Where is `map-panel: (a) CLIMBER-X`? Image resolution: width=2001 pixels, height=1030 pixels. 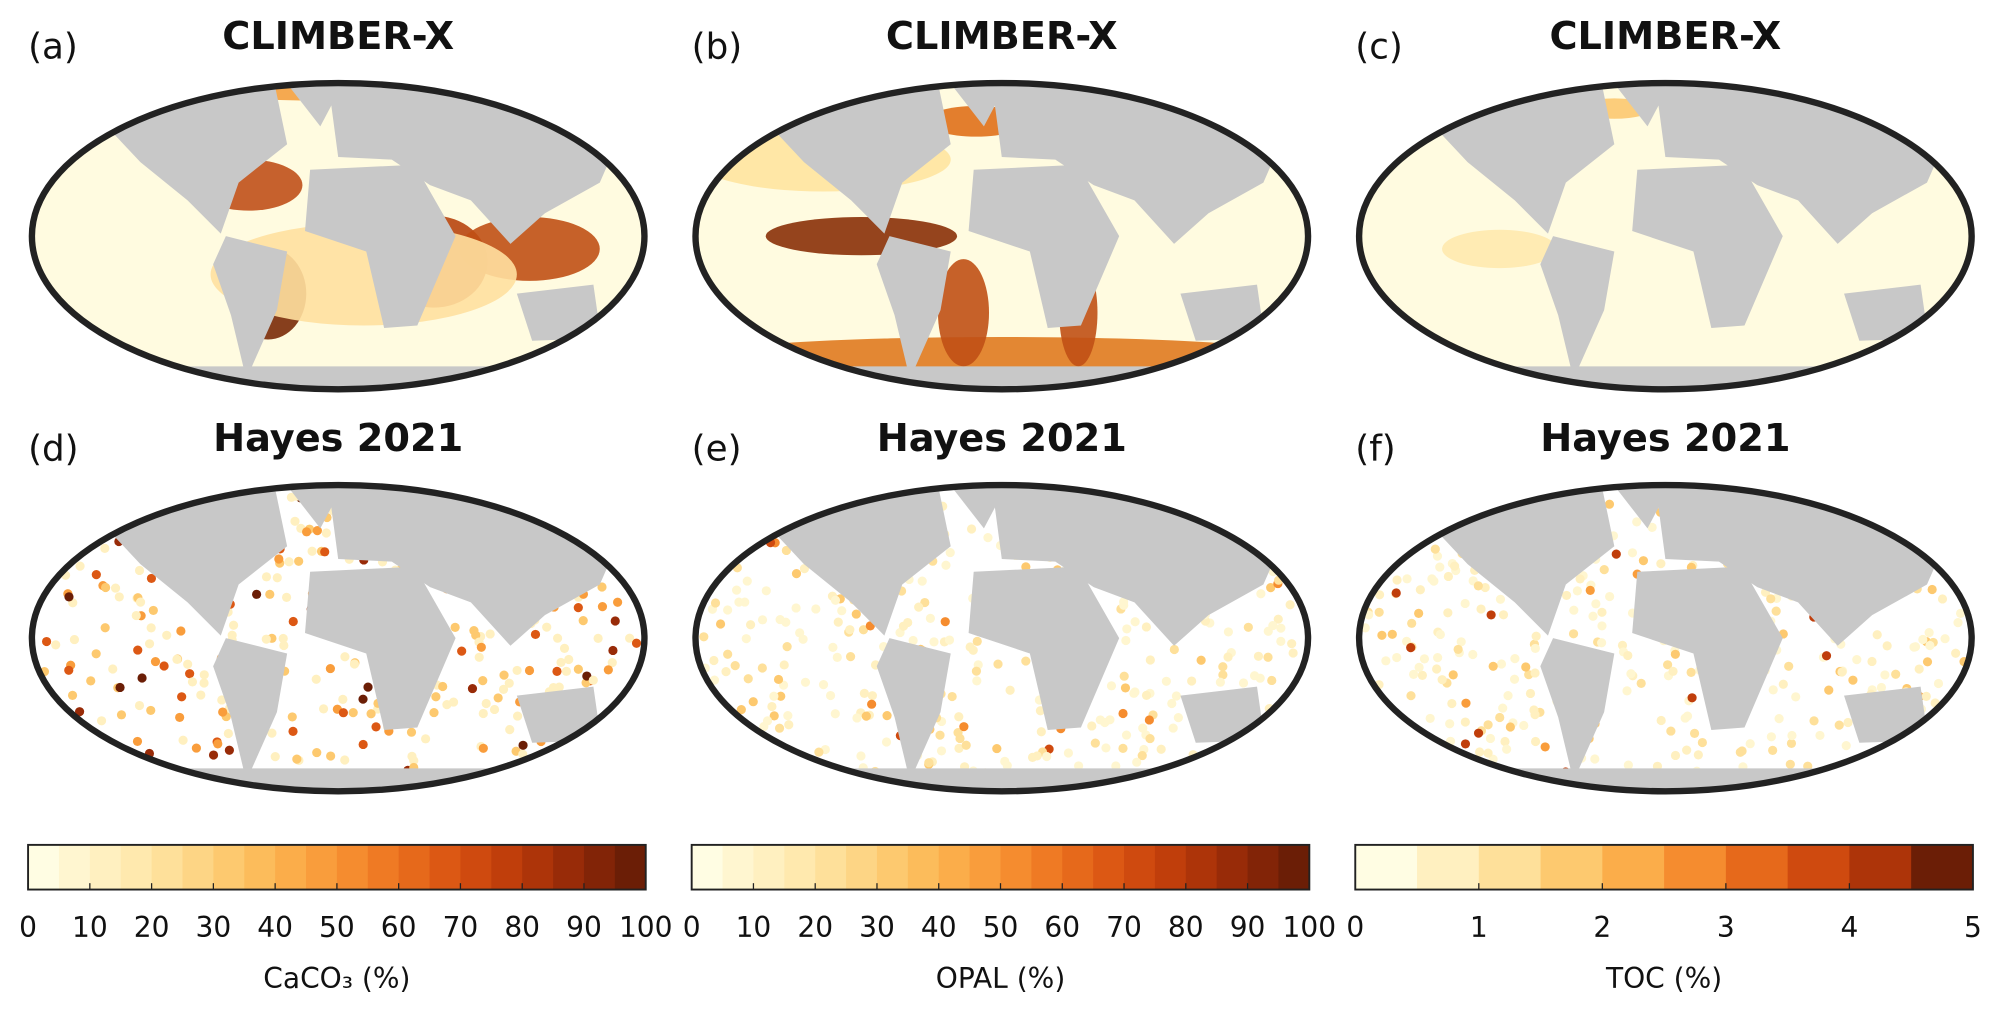 map-panel: (a) CLIMBER-X is located at coordinates (338, 203).